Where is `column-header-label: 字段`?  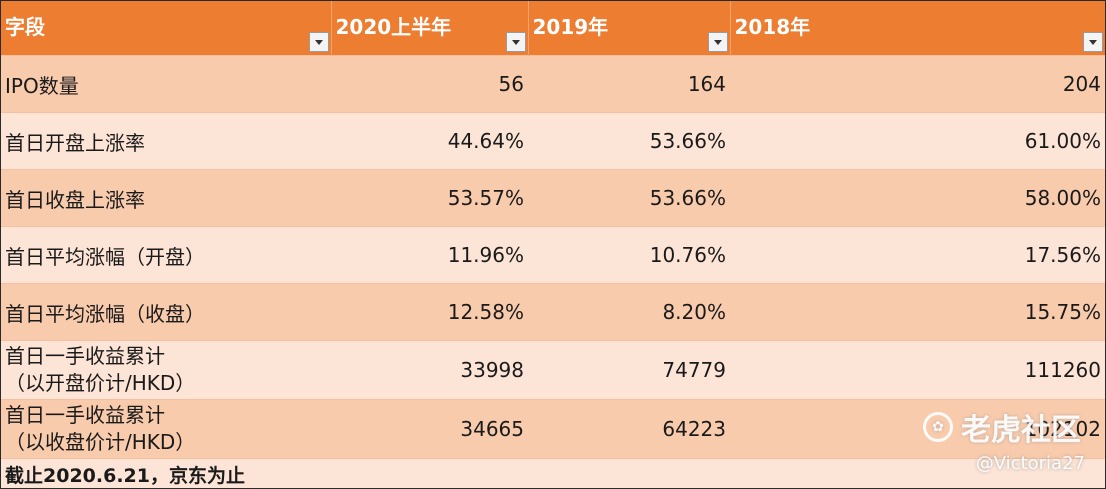 column-header-label: 字段 is located at coordinates (25, 26).